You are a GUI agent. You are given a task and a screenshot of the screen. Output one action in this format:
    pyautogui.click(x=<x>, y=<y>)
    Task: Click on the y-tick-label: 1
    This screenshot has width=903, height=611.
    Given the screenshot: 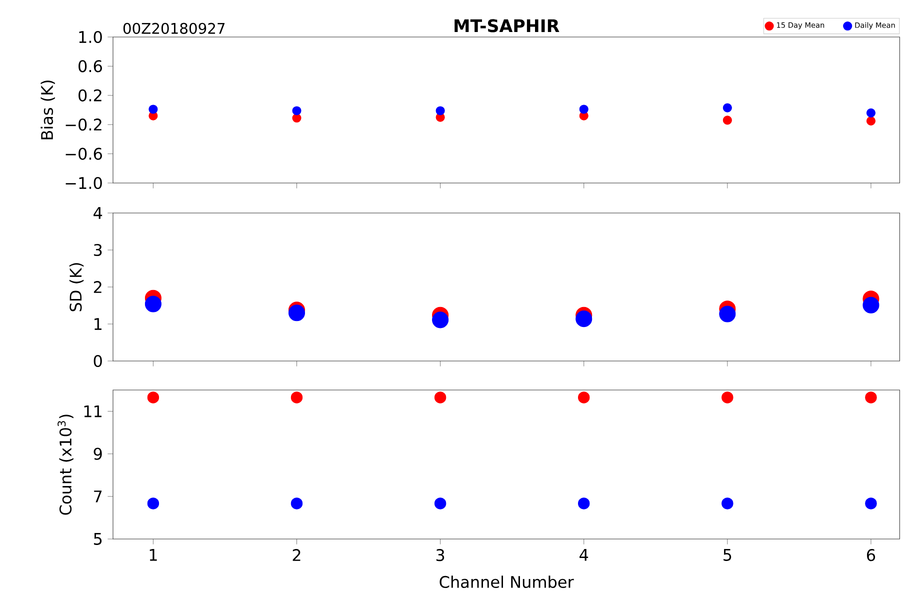 What is the action you would take?
    pyautogui.click(x=98, y=324)
    